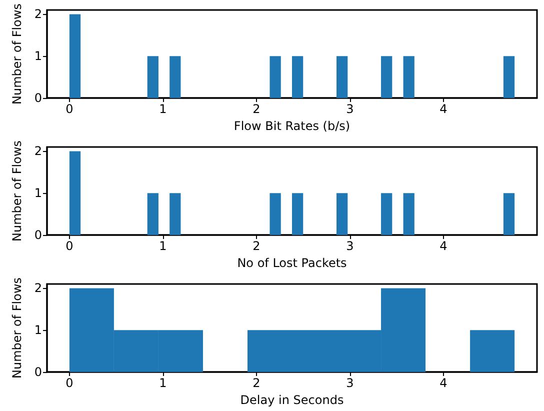 The width and height of the screenshot is (544, 411). What do you see at coordinates (292, 400) in the screenshot?
I see `x-axis-title: Delay in Seconds` at bounding box center [292, 400].